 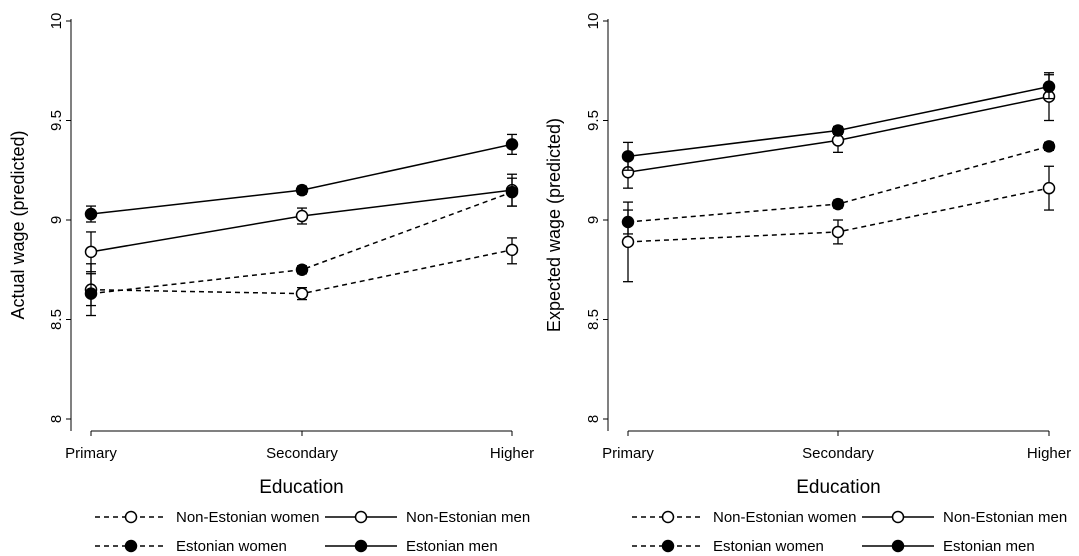 What do you see at coordinates (554, 225) in the screenshot?
I see `y-axis-title: Expected wage (predicted)` at bounding box center [554, 225].